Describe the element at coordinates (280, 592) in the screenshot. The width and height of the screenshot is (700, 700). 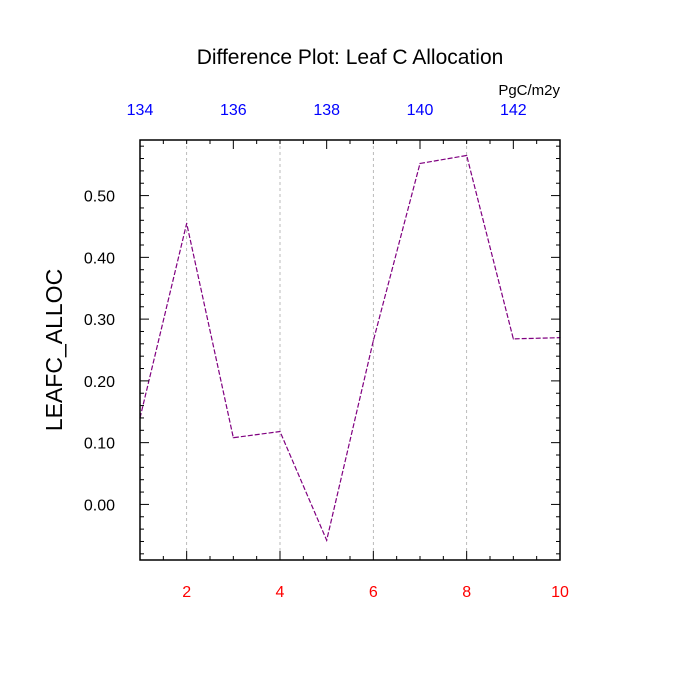
I see `x-tick-label: 4` at that location.